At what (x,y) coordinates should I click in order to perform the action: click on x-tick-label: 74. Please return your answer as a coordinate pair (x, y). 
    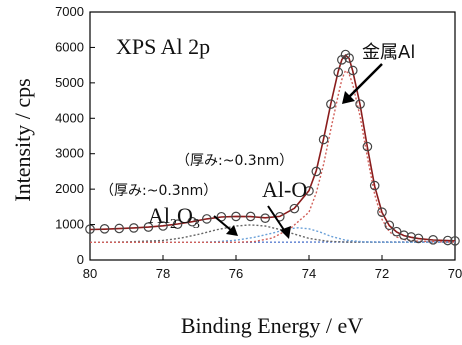
    Looking at the image, I should click on (309, 273).